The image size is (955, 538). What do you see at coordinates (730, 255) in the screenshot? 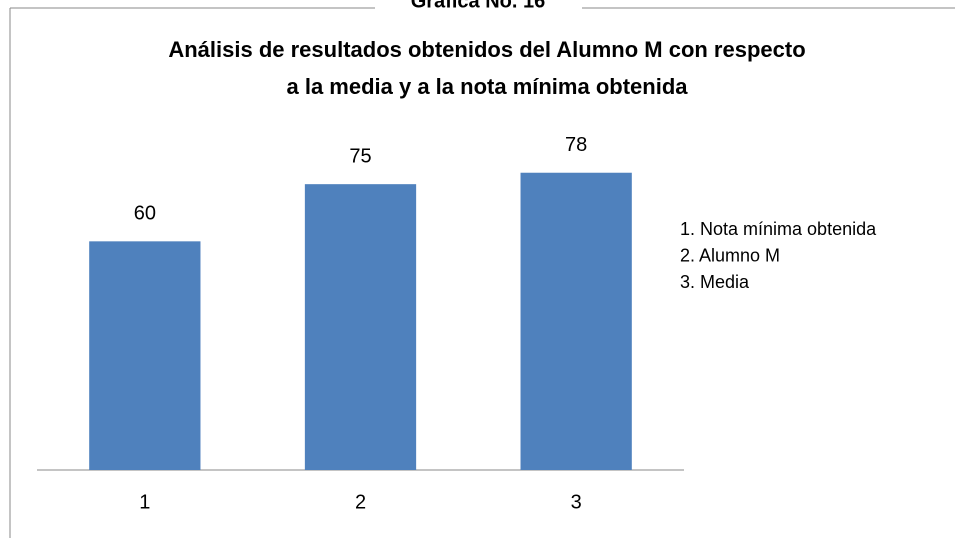
I see `legend-entry: 2. Alumno M` at bounding box center [730, 255].